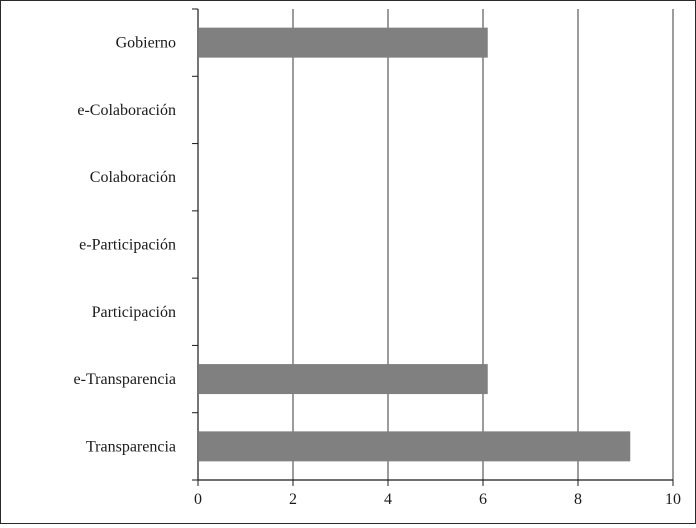 The image size is (696, 528). I want to click on x-tick-labels: 0 2 4 6 8 10, so click(437, 499).